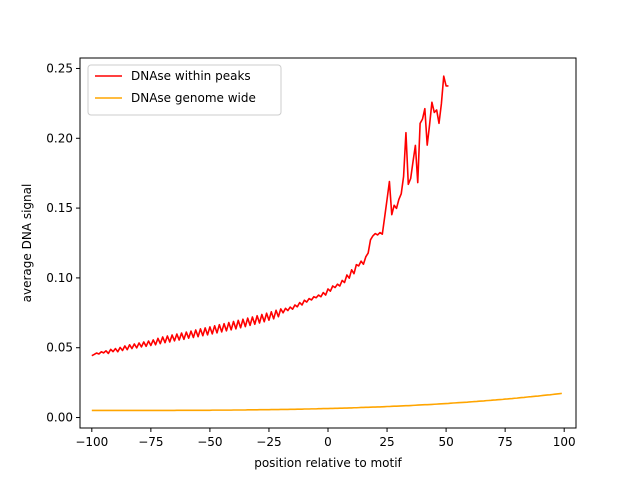  What do you see at coordinates (564, 442) in the screenshot?
I see `x-tick-label: 100` at bounding box center [564, 442].